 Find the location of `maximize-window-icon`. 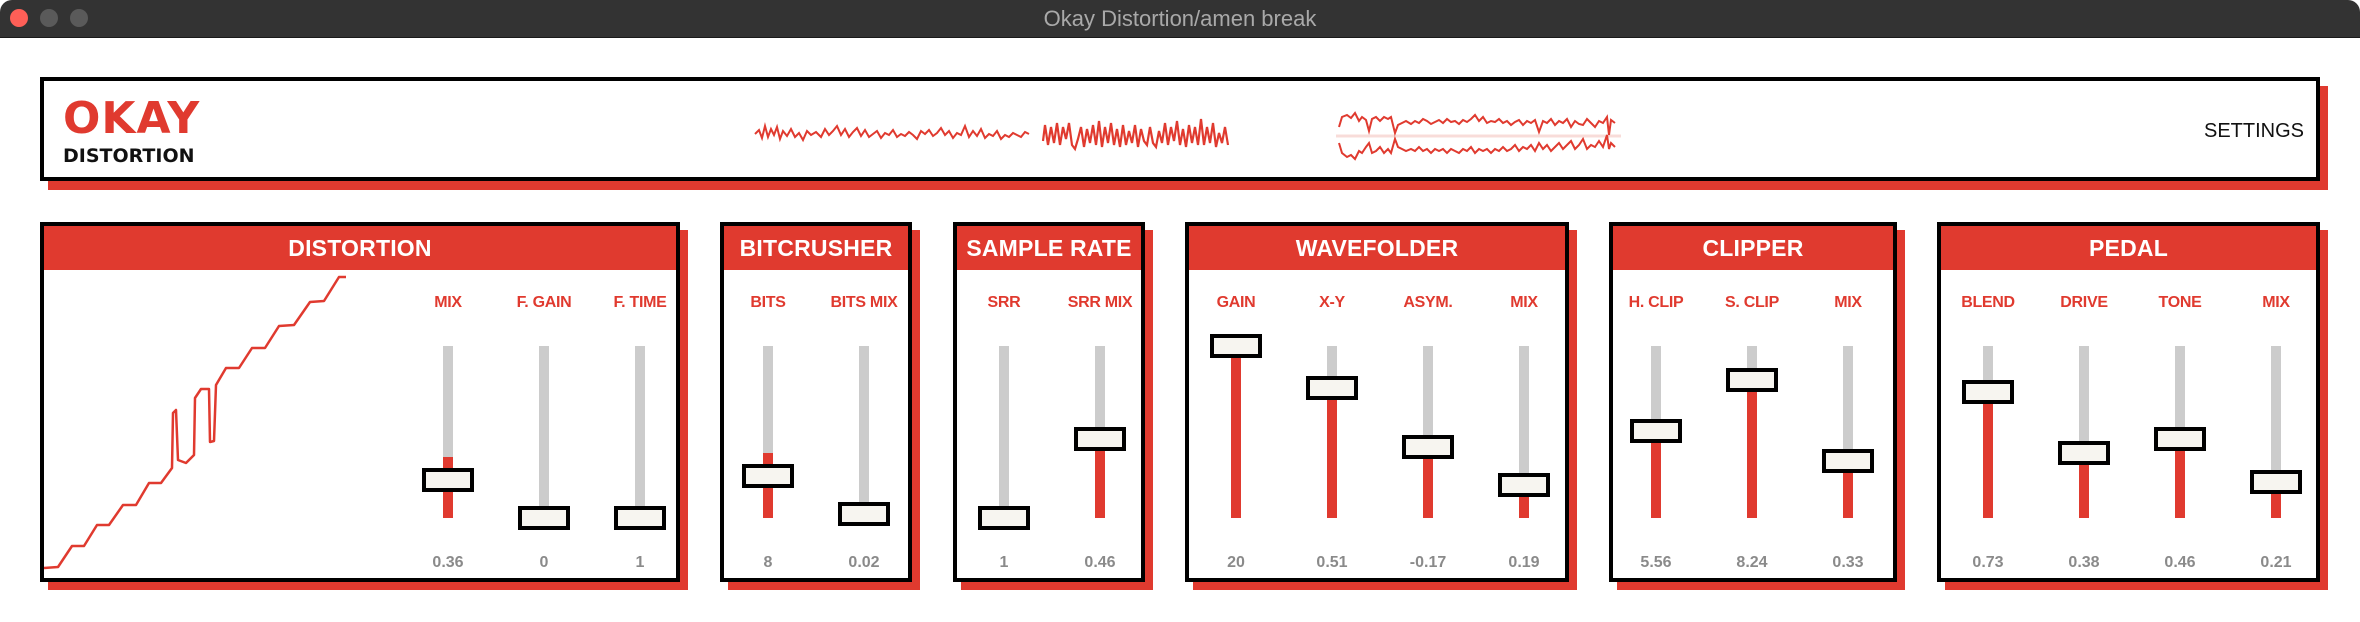

maximize-window-icon is located at coordinates (79, 18).